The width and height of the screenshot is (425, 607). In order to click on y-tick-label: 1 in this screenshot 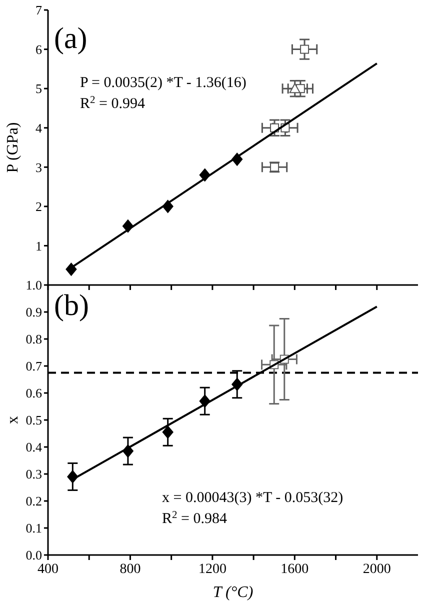, I will do `click(39, 246)`.